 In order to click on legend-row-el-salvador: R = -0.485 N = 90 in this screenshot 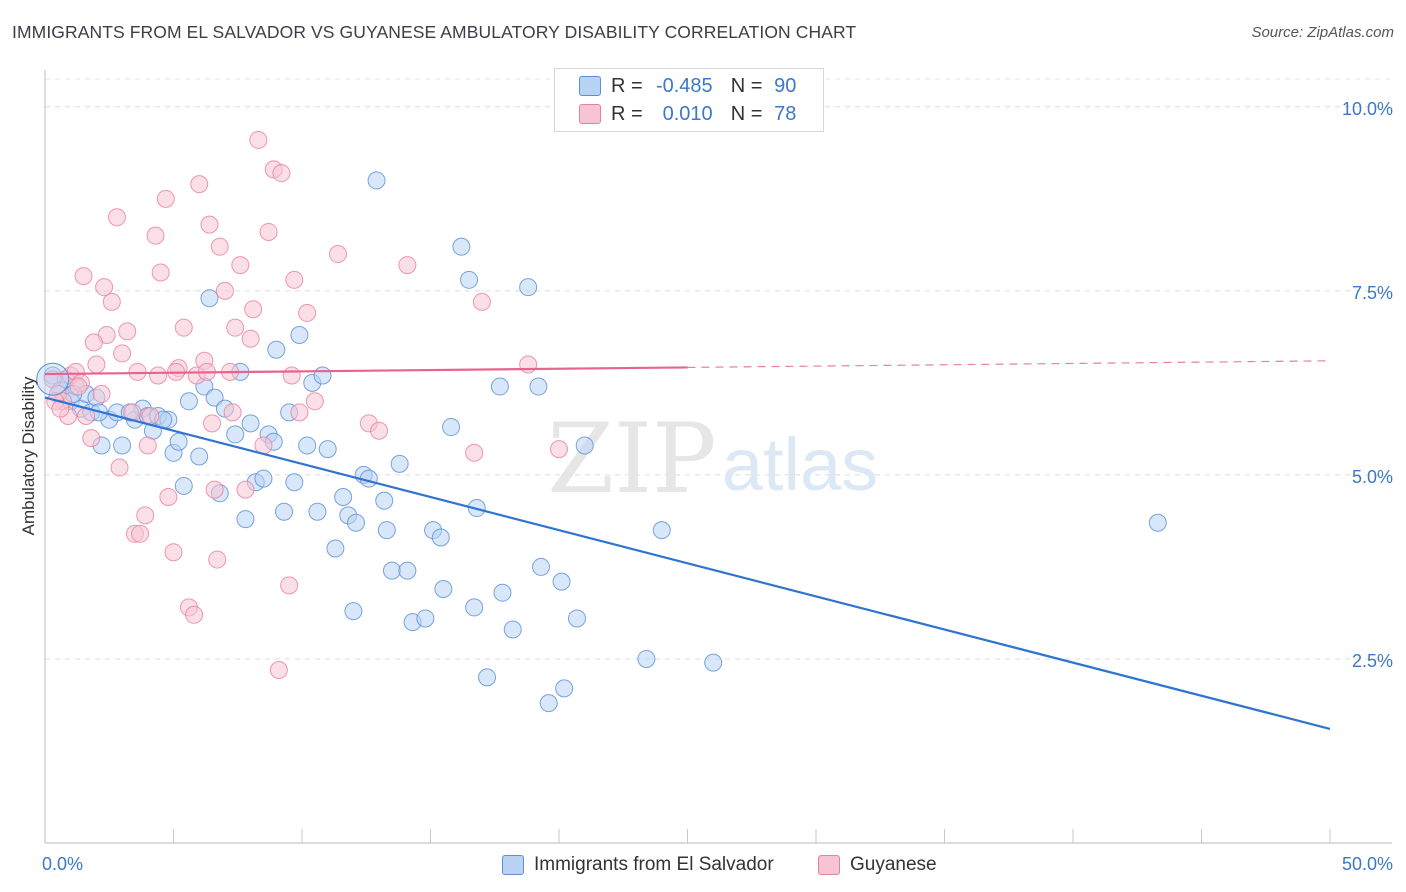, I will do `click(687, 86)`.